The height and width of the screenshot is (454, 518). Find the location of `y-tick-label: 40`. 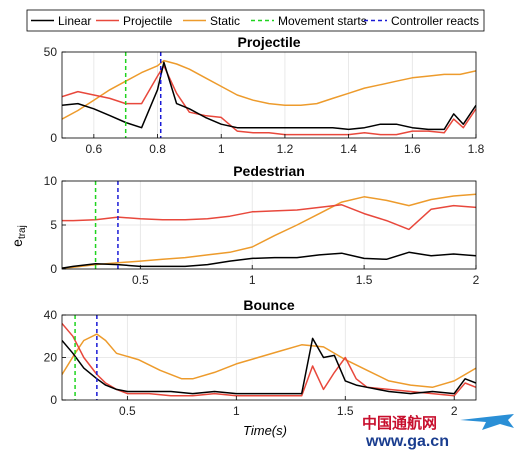

y-tick-label: 40 is located at coordinates (51, 315).